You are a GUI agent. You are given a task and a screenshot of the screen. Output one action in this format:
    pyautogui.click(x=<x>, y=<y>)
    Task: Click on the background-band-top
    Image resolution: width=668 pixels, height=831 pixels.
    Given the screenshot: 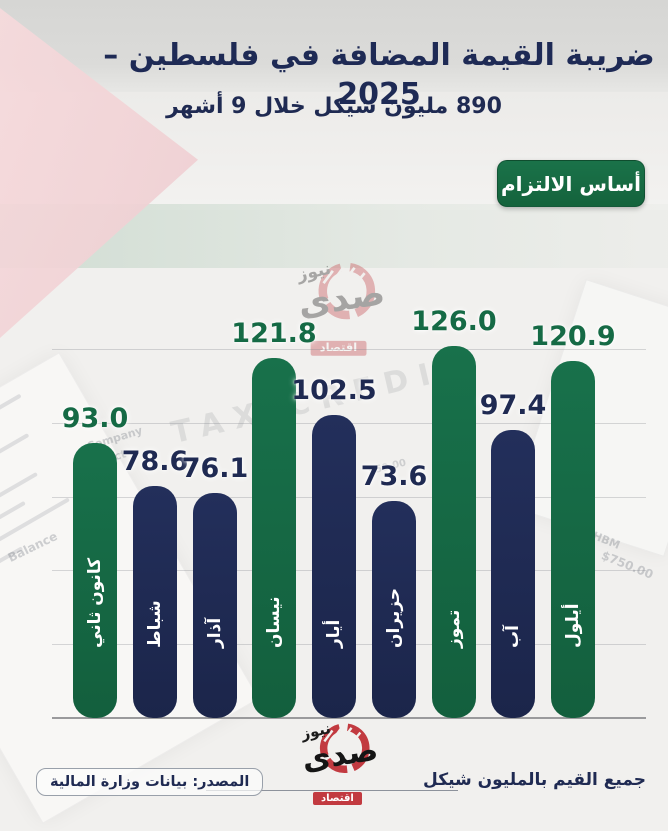 What is the action you would take?
    pyautogui.click(x=334, y=46)
    